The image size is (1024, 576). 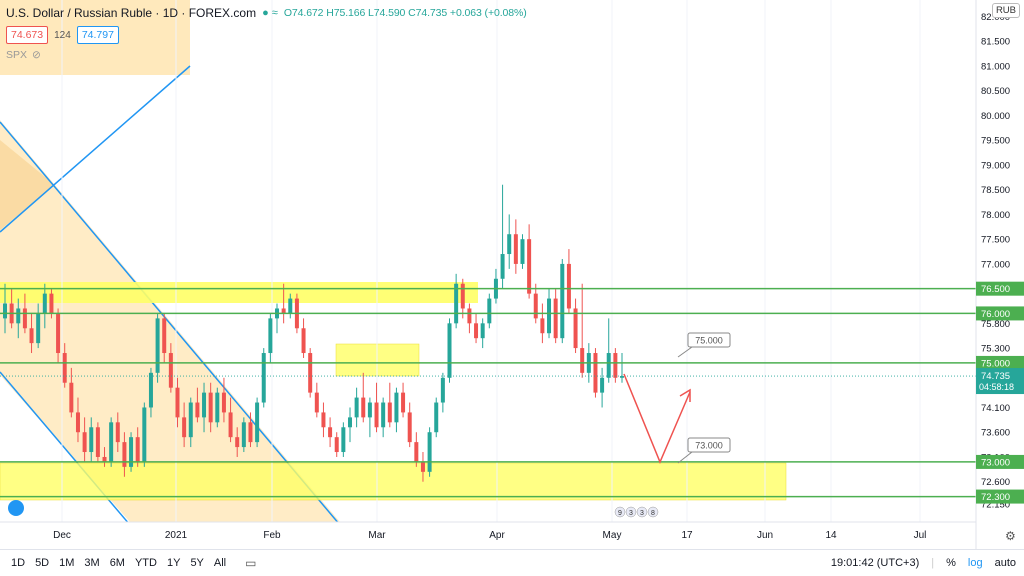 What do you see at coordinates (1000, 381) in the screenshot?
I see `last-price-tag` at bounding box center [1000, 381].